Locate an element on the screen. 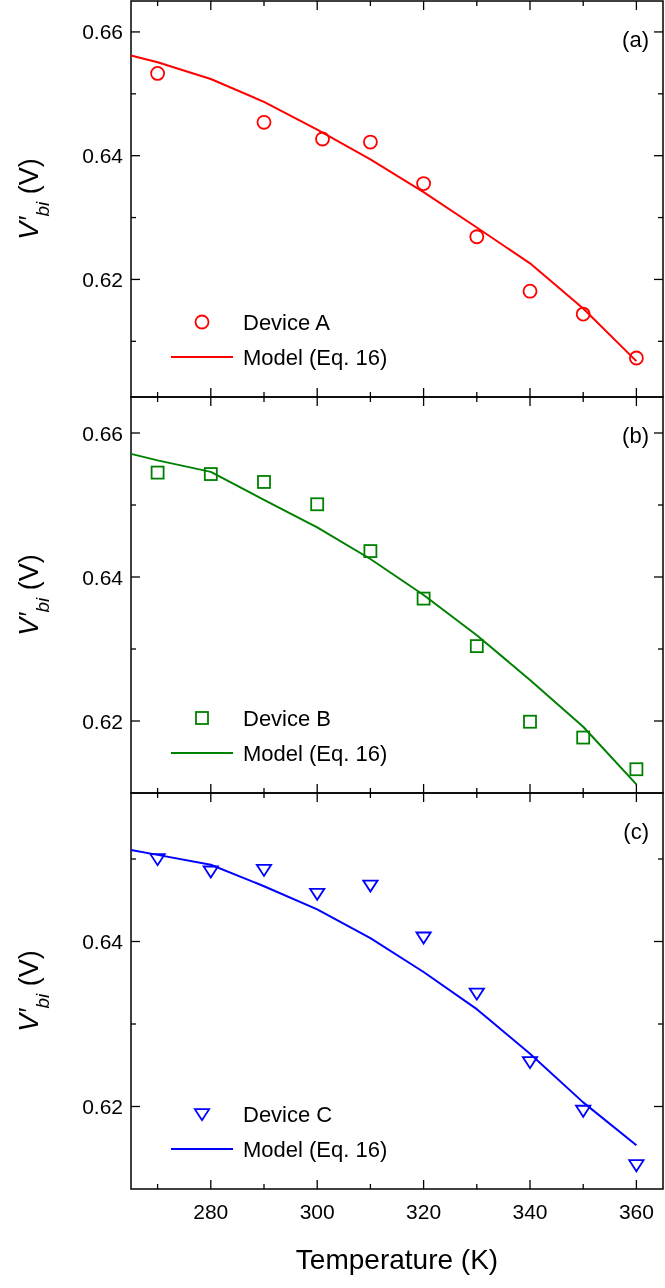 Image resolution: width=665 pixels, height=1288 pixels. annotation: (c) is located at coordinates (636, 831).